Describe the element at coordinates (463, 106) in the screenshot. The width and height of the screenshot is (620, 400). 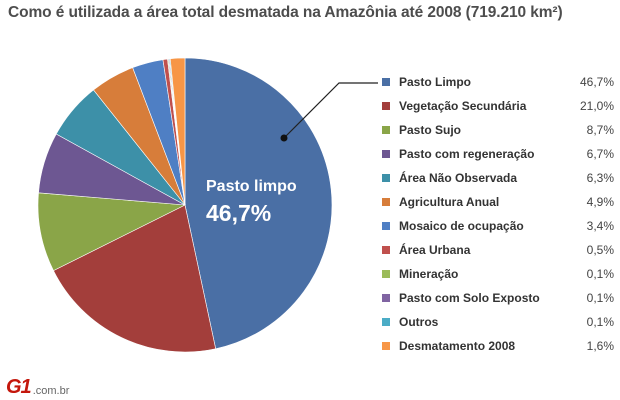
I see `legend-label: Vegetação Secundária` at that location.